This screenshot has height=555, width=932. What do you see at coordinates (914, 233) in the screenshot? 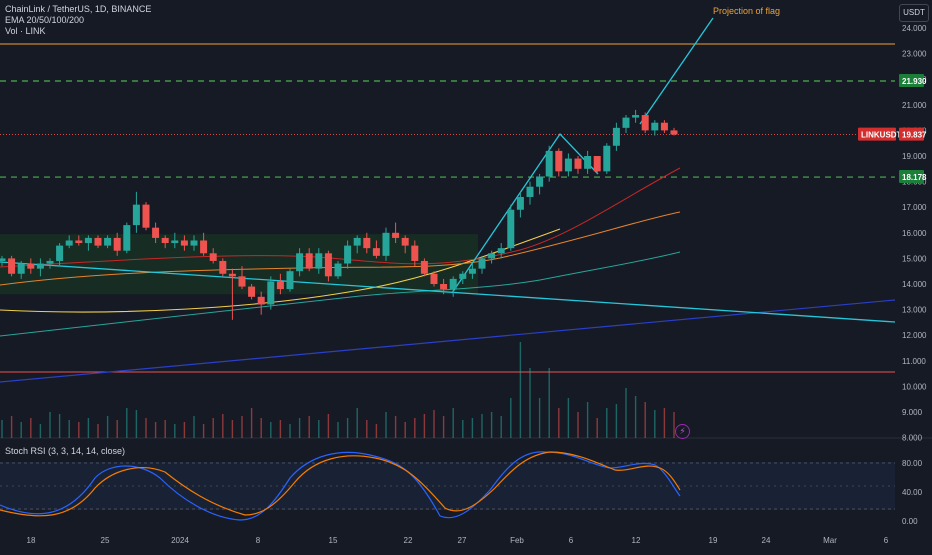
I see `price-axis-label: 16.000` at bounding box center [914, 233].